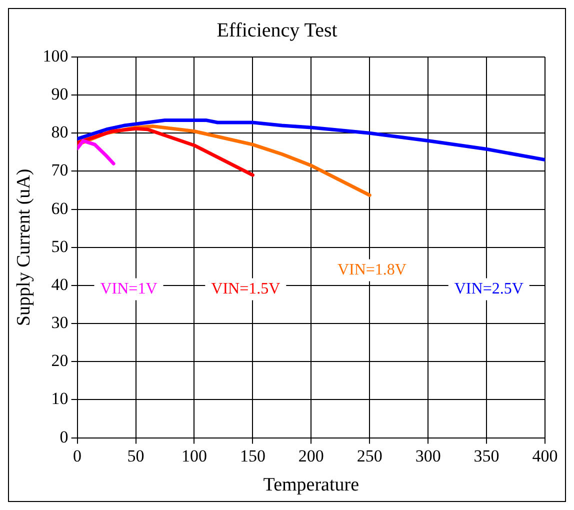  What do you see at coordinates (372, 269) in the screenshot?
I see `text: VIN=1.8V` at bounding box center [372, 269].